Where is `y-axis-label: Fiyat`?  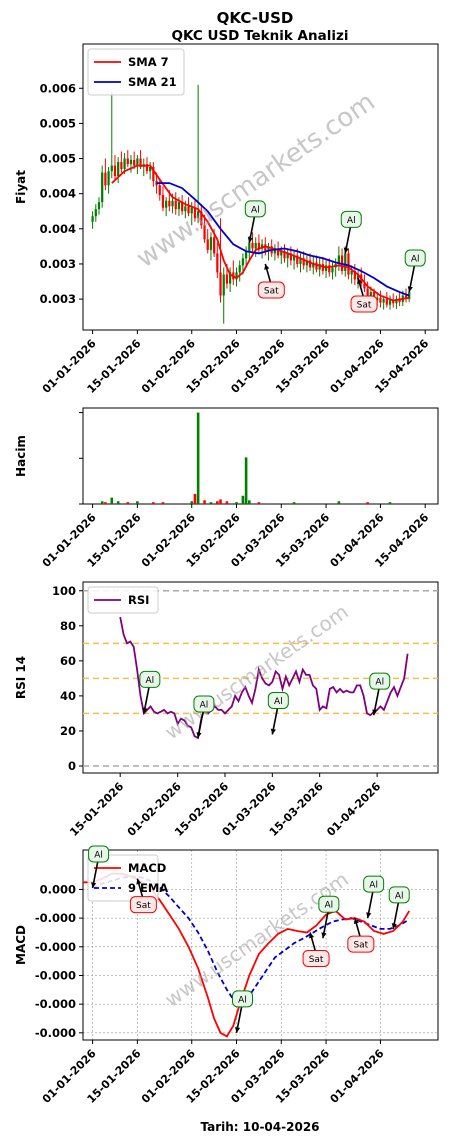 y-axis-label: Fiyat is located at coordinates (21, 187).